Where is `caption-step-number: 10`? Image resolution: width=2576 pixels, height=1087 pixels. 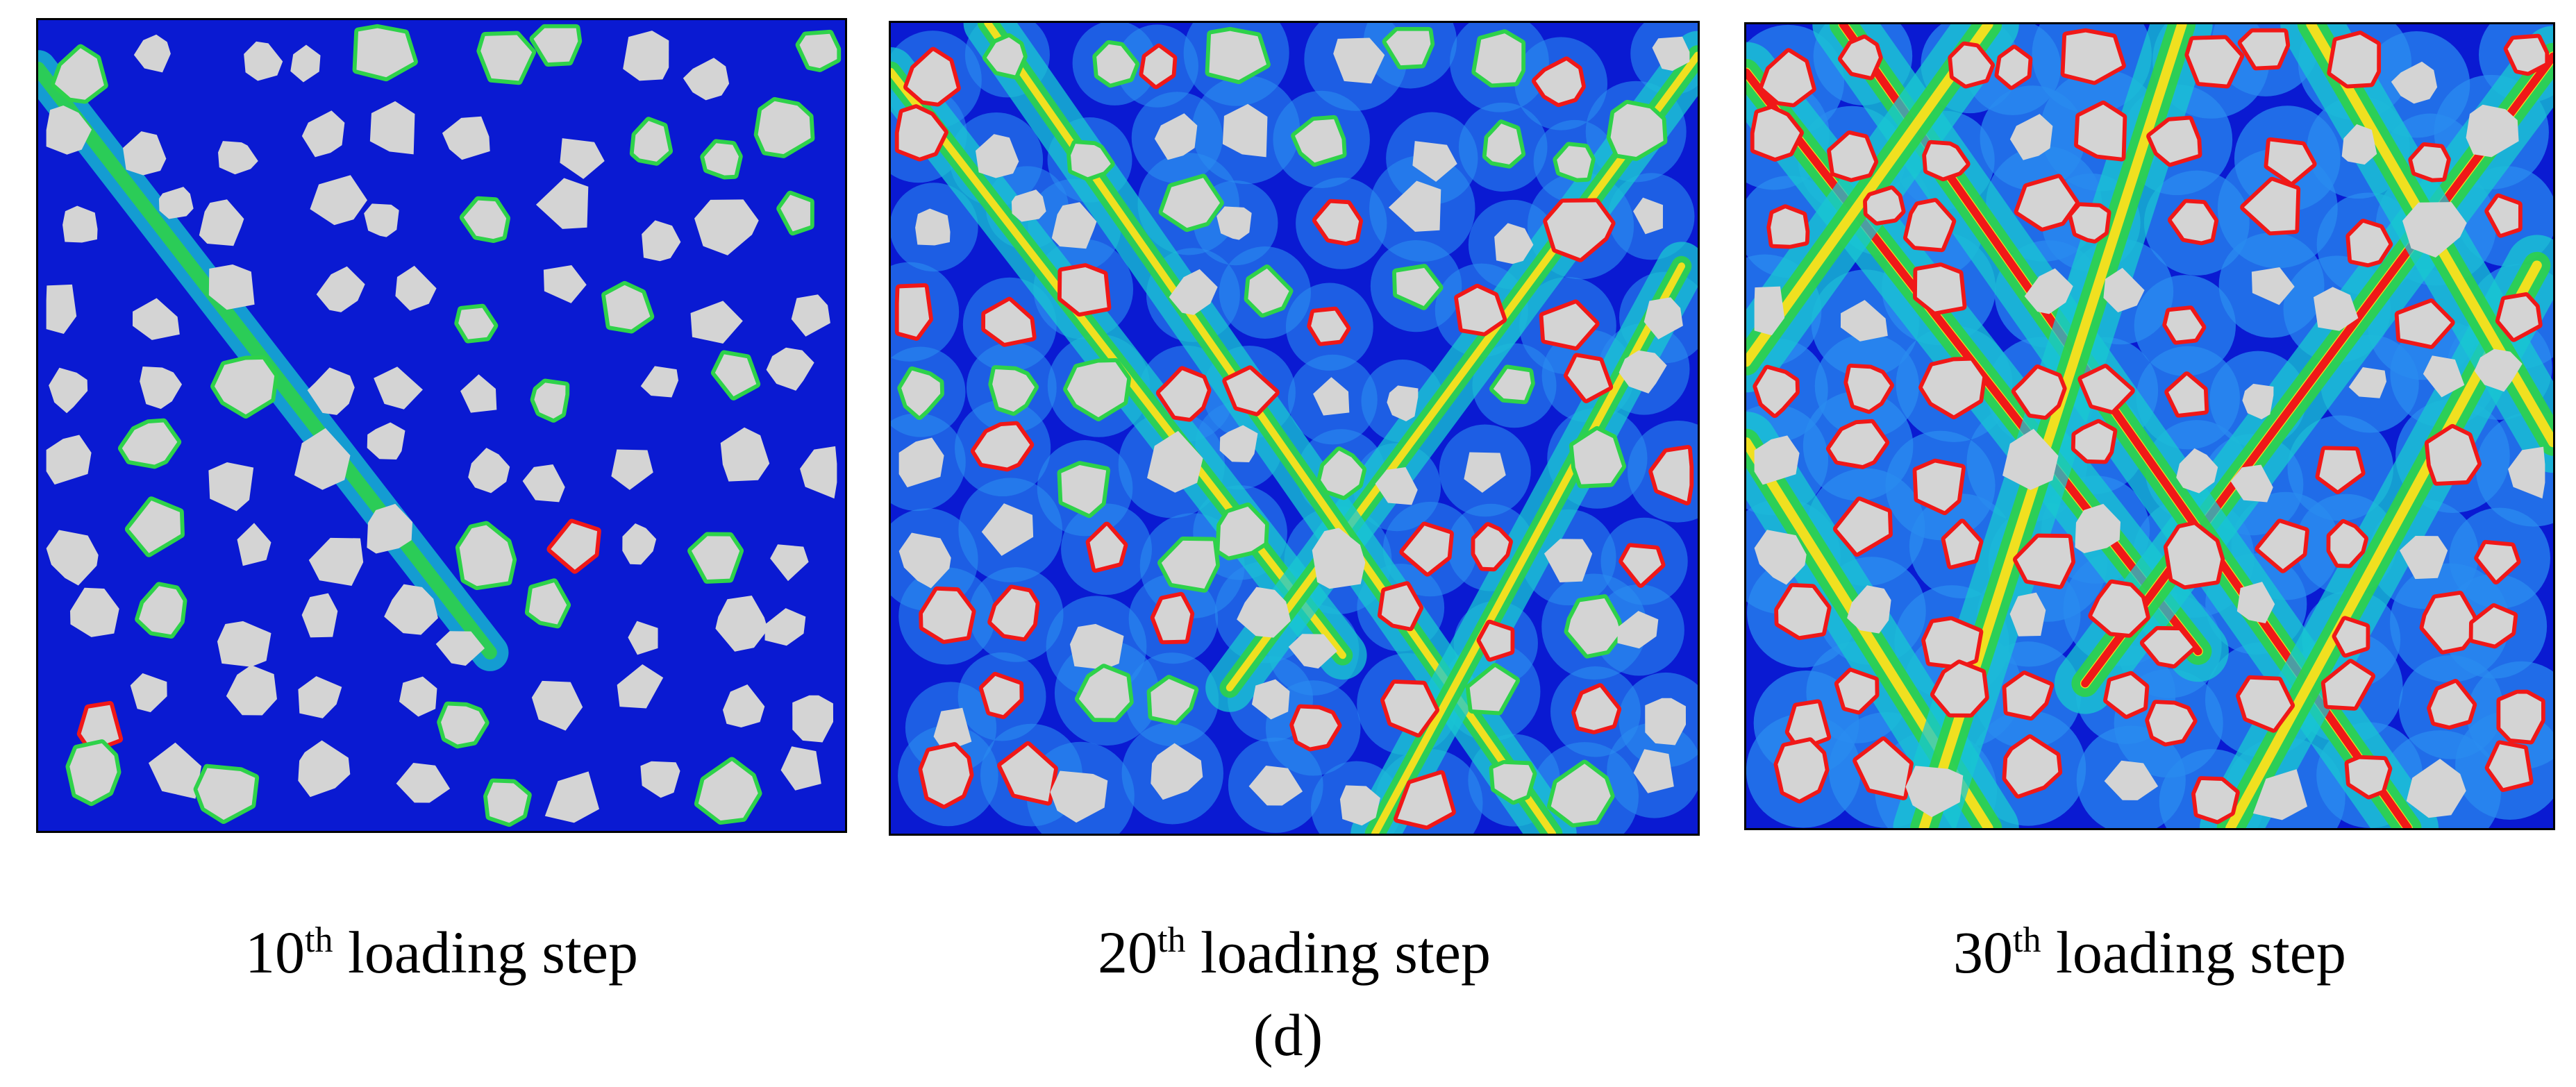 caption-step-number: 10 is located at coordinates (275, 953).